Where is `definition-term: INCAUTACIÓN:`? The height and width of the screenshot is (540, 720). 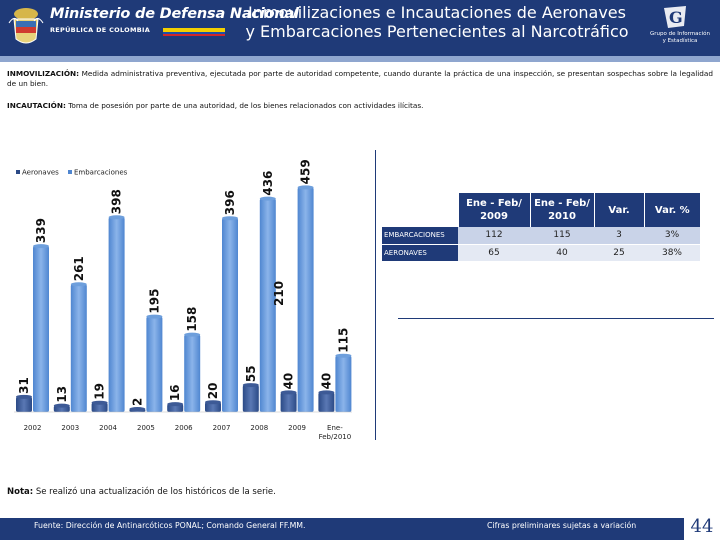 definition-term: INCAUTACIÓN: is located at coordinates (36, 105).